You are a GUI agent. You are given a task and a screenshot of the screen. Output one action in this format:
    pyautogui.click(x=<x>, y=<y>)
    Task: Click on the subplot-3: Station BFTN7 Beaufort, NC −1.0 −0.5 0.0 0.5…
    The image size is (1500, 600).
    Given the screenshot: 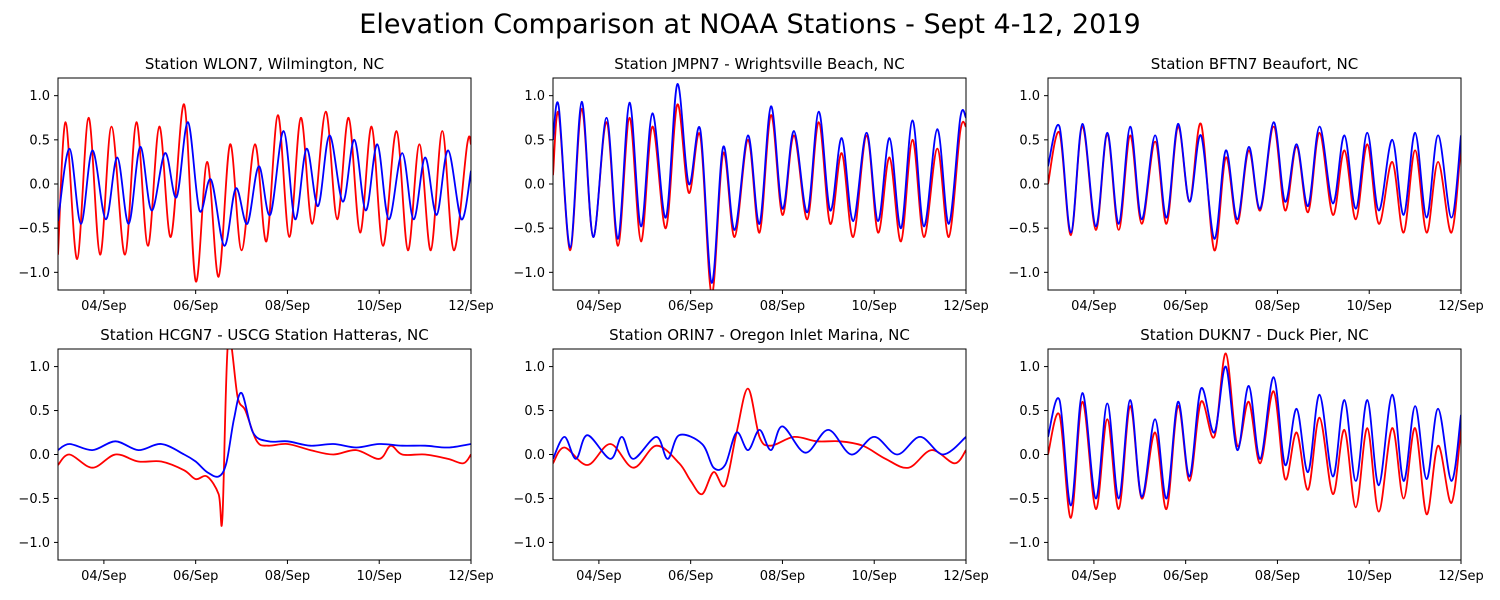 What is the action you would take?
    pyautogui.click(x=1245, y=184)
    